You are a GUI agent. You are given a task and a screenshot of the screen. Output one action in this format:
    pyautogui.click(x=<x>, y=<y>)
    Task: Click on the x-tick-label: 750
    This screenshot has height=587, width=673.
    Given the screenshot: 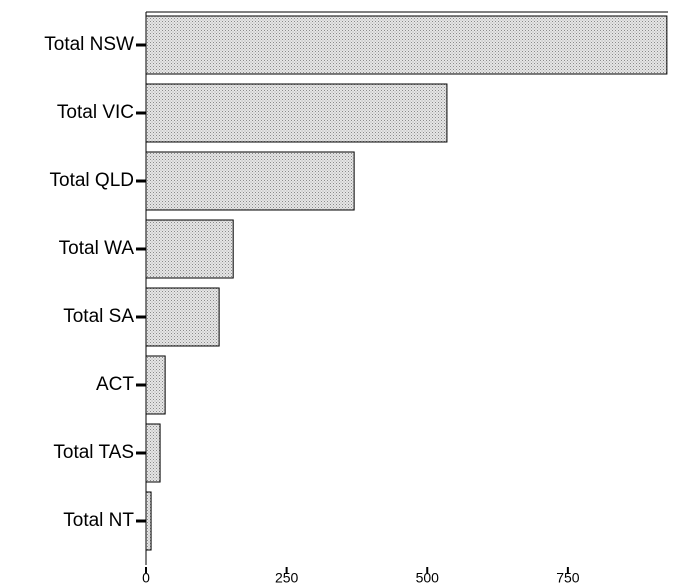 What is the action you would take?
    pyautogui.click(x=568, y=578)
    